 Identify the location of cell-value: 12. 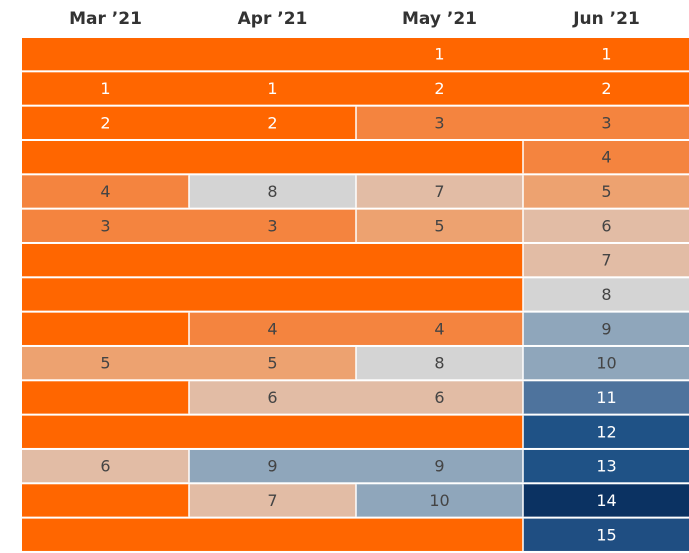
(606, 431).